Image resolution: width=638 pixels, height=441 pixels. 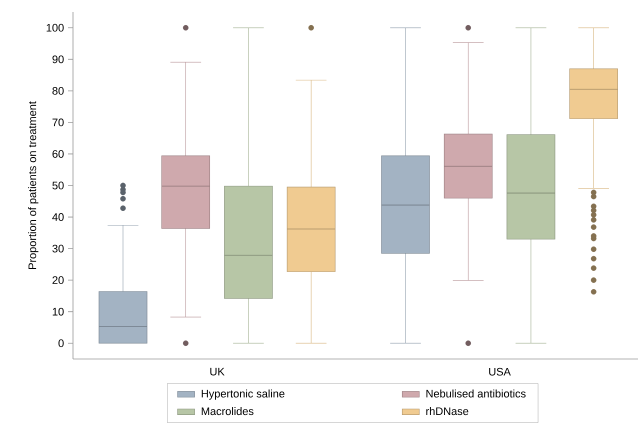 What do you see at coordinates (58, 90) in the screenshot?
I see `y-tick-label: 80` at bounding box center [58, 90].